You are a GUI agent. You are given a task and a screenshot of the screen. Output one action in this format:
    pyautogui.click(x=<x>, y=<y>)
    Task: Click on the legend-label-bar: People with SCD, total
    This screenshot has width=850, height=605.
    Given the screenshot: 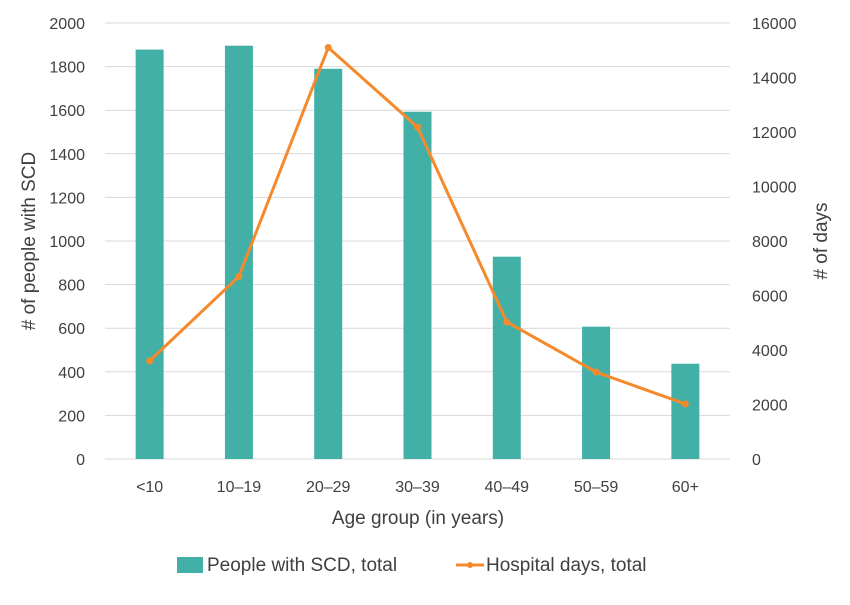 What is the action you would take?
    pyautogui.click(x=302, y=565)
    